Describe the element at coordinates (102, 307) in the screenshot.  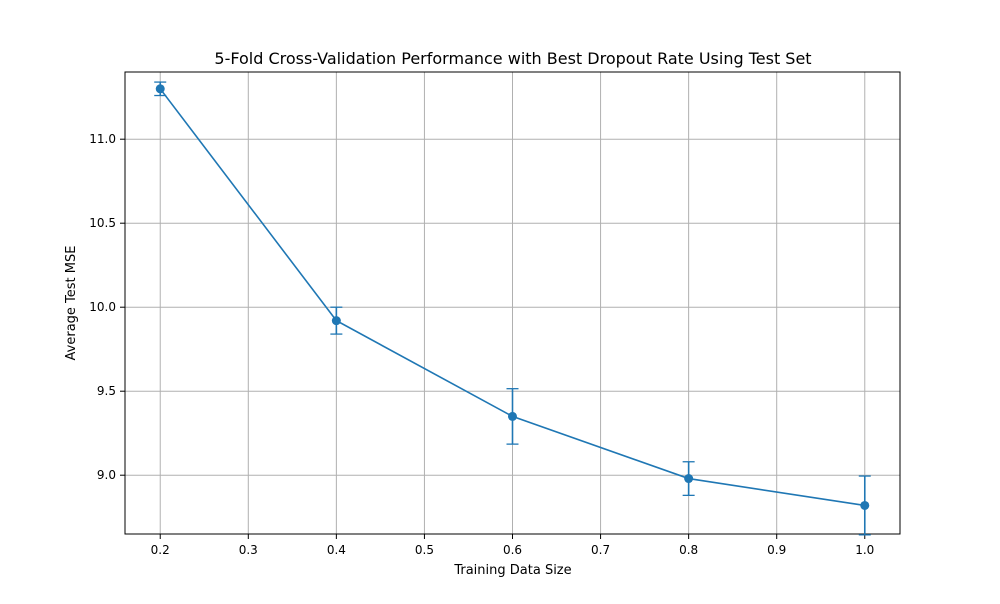
I see `y-tick-label: 10.0` at that location.